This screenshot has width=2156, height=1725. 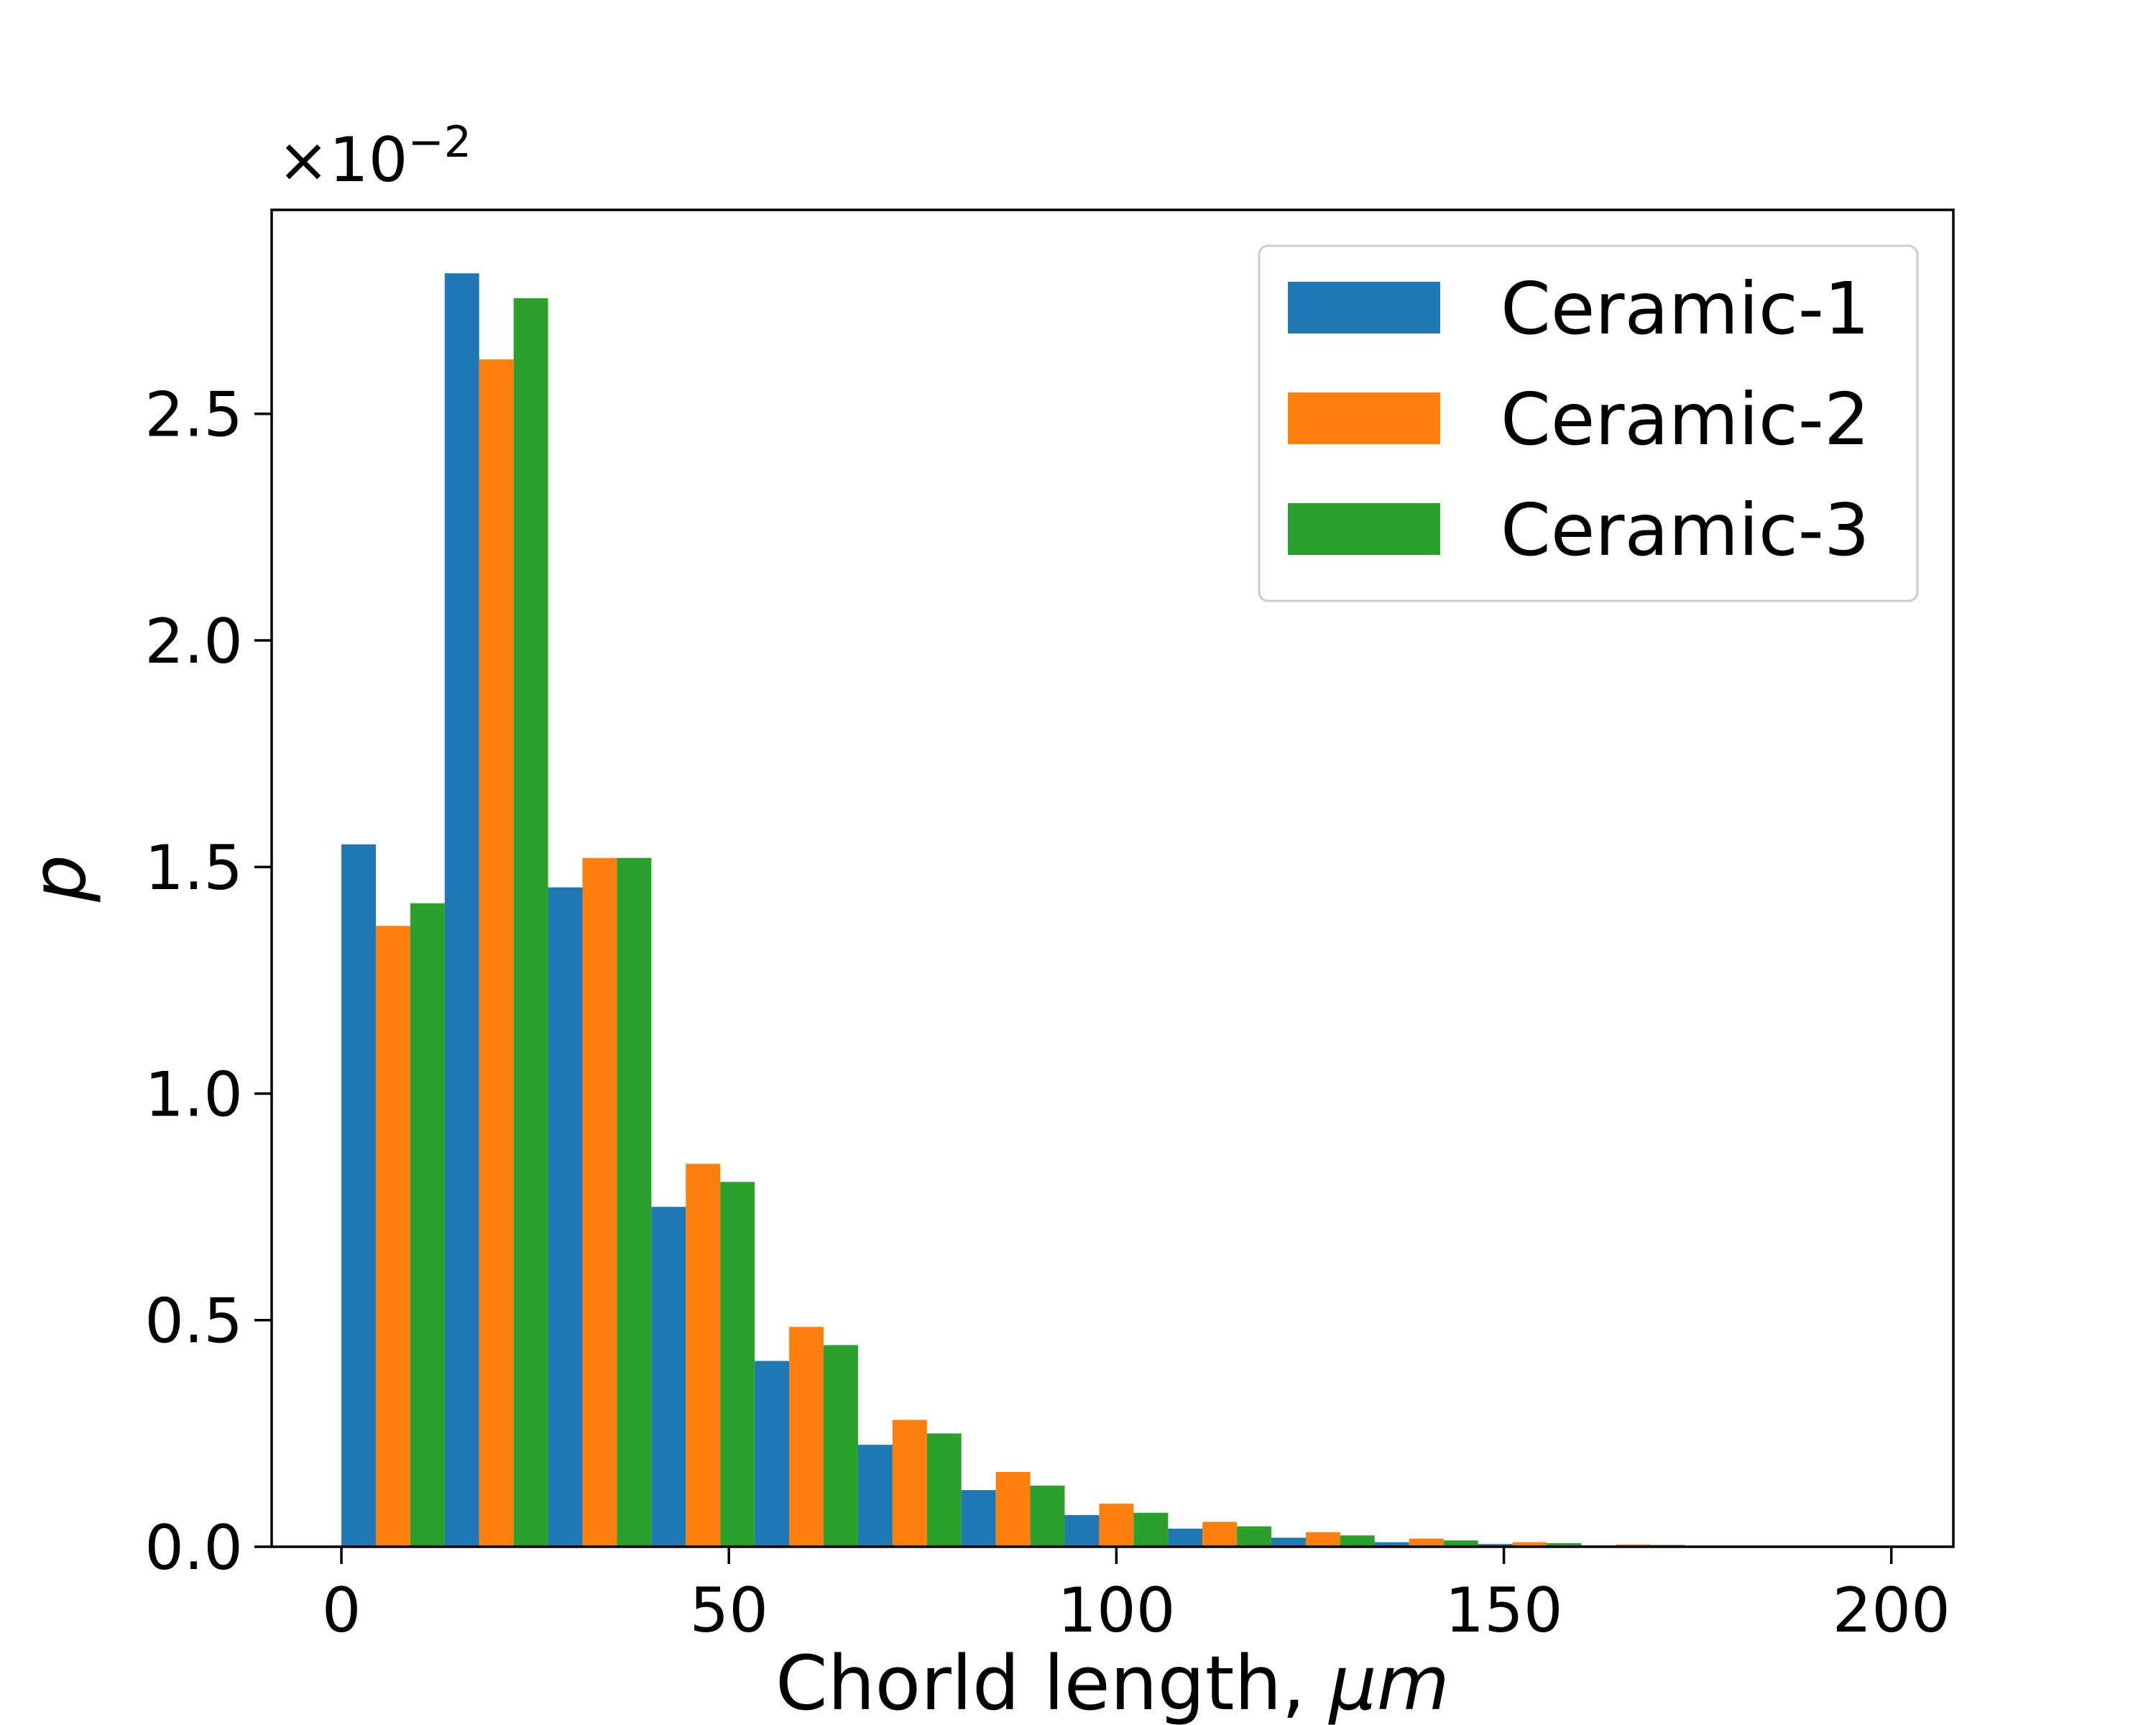 I want to click on y-offset-text: ×10⁻², so click(x=374, y=156).